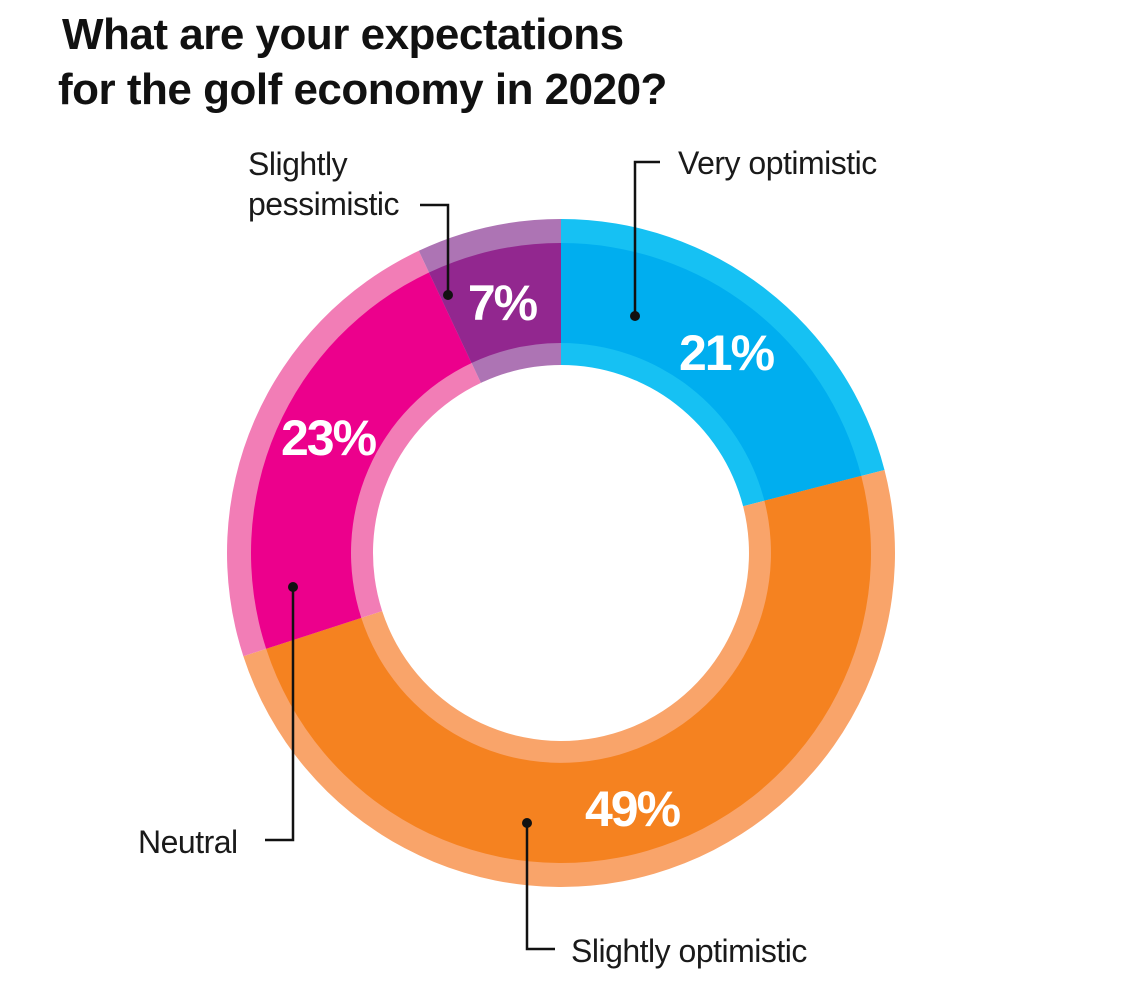 Image resolution: width=1142 pixels, height=1004 pixels. Describe the element at coordinates (448, 295) in the screenshot. I see `leader-dot-slightly-pessimistic` at that location.